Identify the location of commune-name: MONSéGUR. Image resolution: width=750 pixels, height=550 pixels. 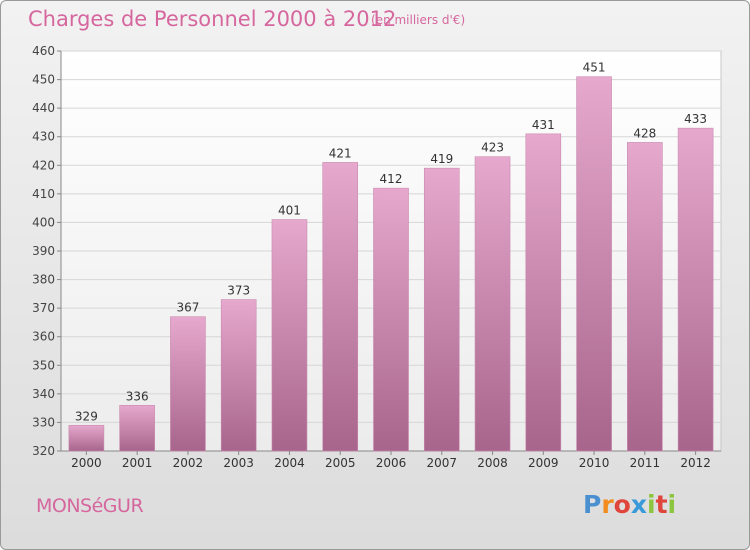
(90, 506).